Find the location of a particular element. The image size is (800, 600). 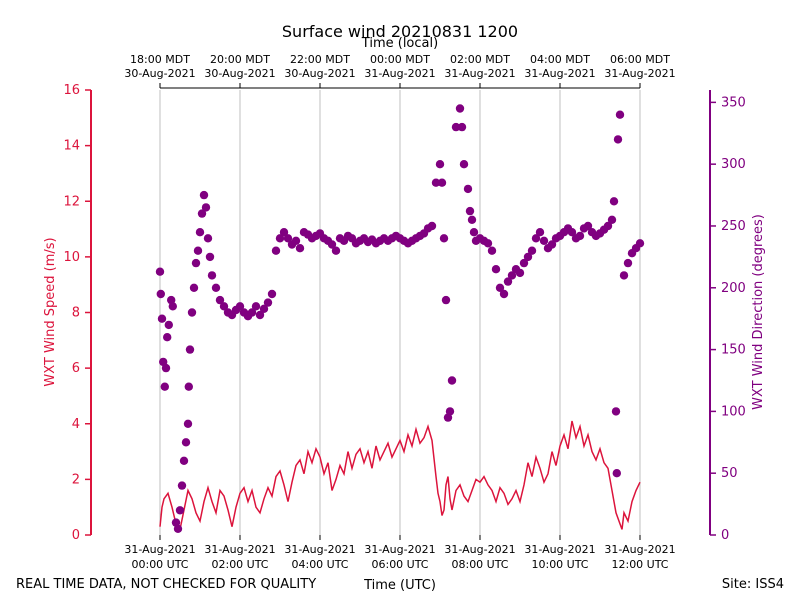

right-tick-label: 200 is located at coordinates (733, 288).